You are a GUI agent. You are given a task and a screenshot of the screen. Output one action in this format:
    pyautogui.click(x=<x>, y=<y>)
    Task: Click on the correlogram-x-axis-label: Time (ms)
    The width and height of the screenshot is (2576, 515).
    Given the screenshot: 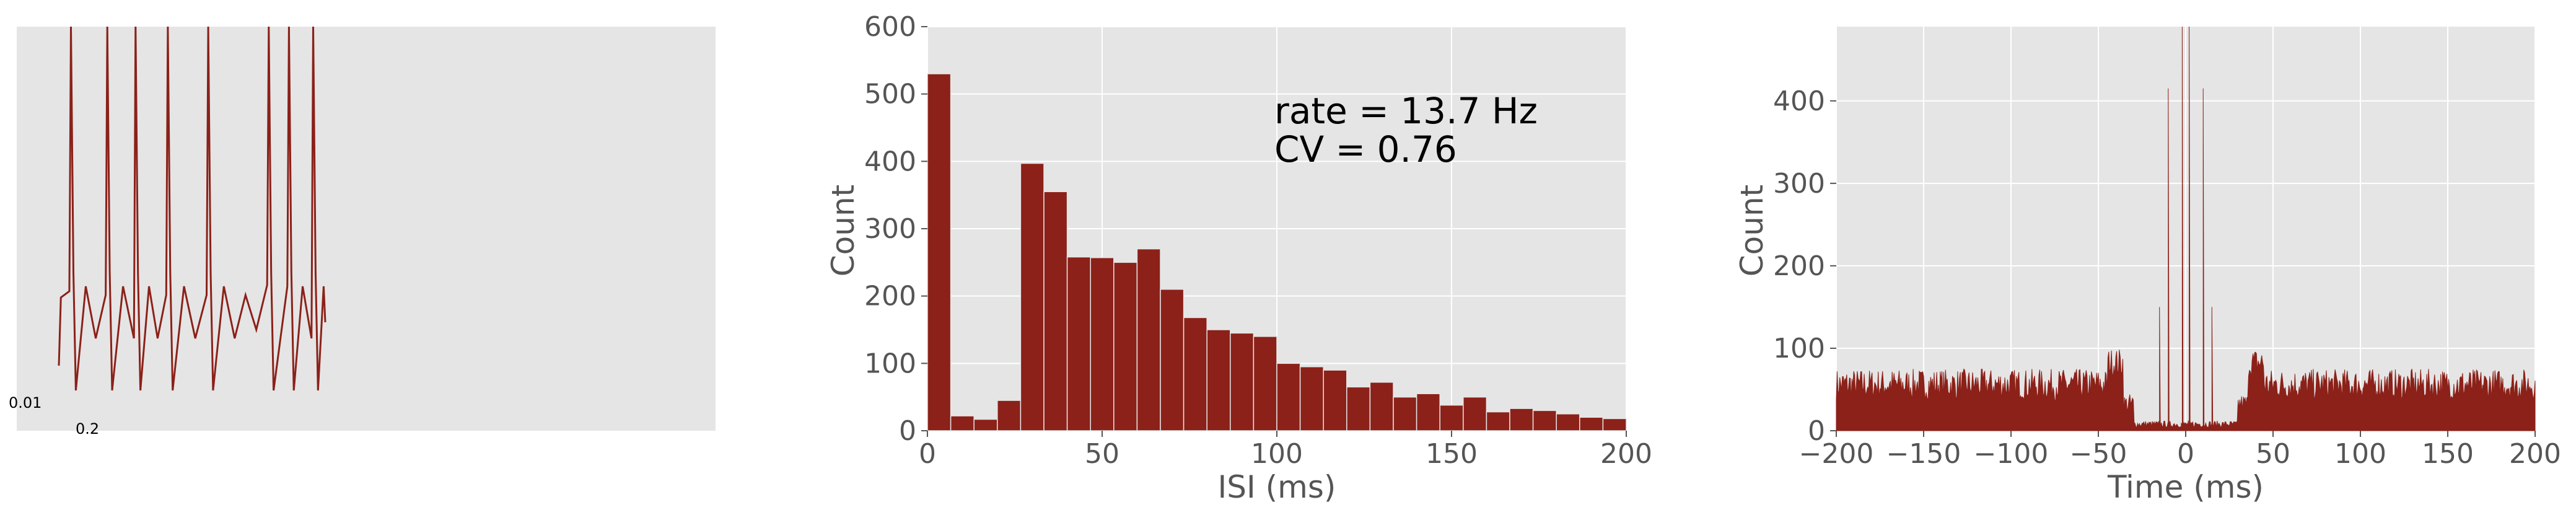 What is the action you would take?
    pyautogui.click(x=2185, y=487)
    